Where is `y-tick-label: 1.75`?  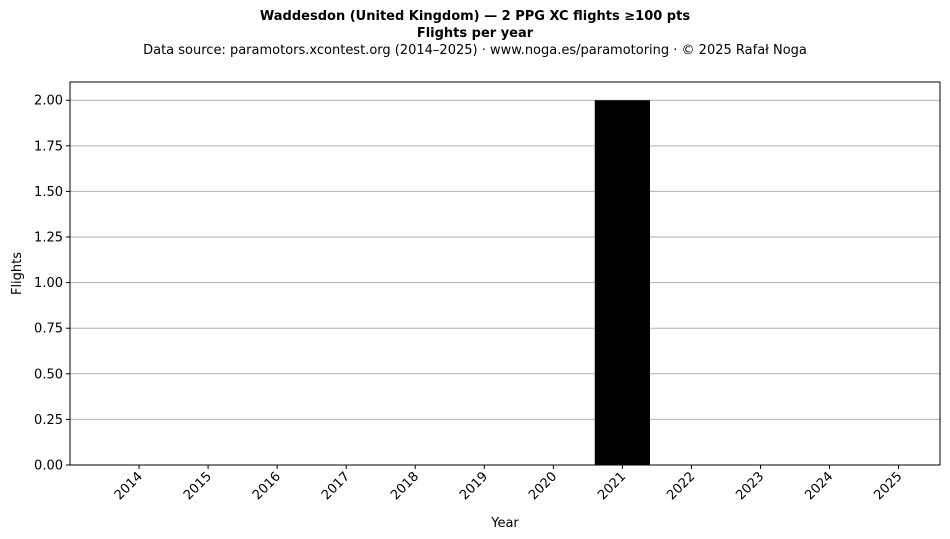 y-tick-label: 1.75 is located at coordinates (48, 146).